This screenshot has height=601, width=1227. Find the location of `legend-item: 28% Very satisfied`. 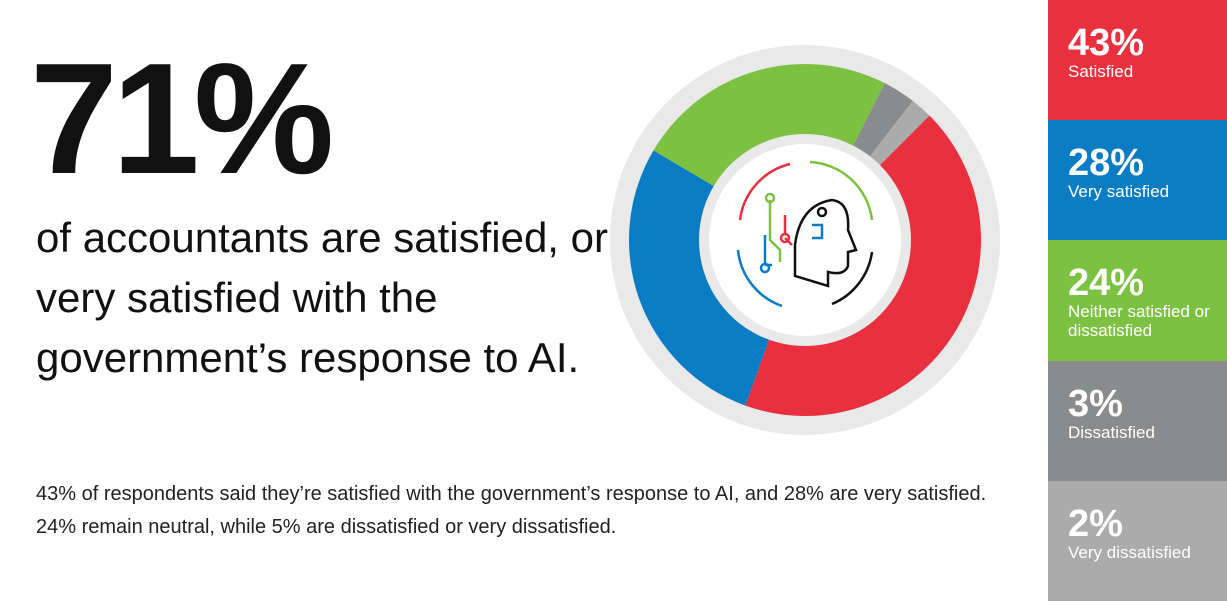

legend-item: 28% Very satisfied is located at coordinates (1137, 180).